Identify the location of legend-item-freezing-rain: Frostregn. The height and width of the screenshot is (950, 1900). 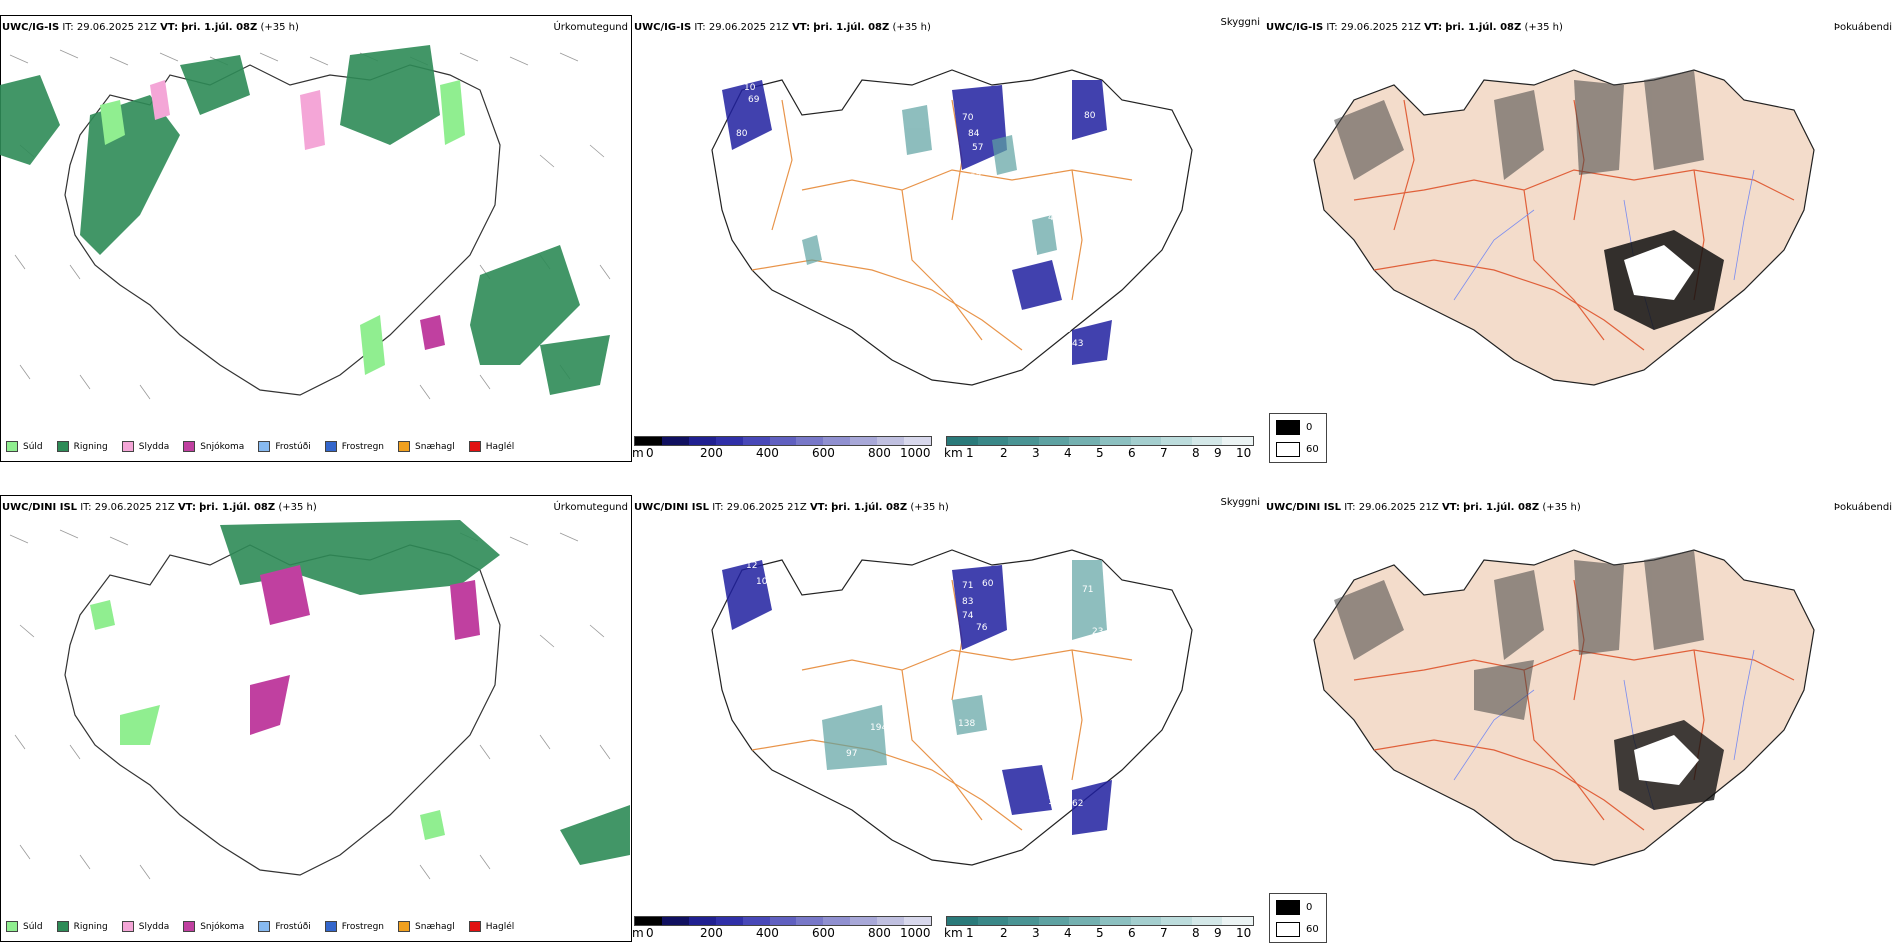
(354, 926).